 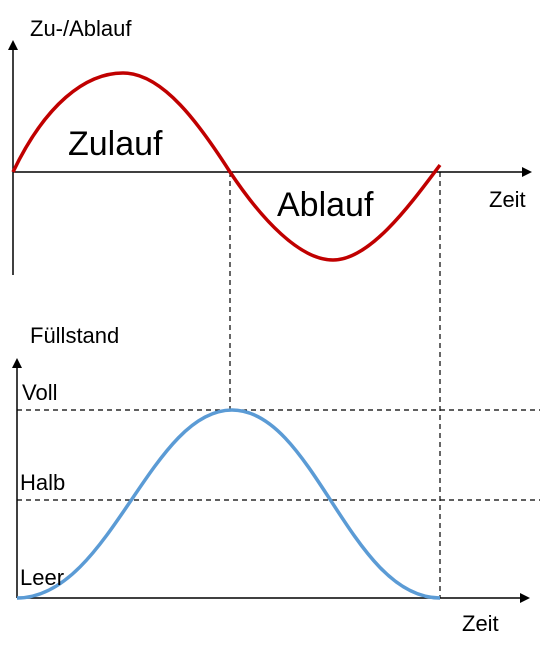 I want to click on level-label: Voll, so click(x=39, y=392).